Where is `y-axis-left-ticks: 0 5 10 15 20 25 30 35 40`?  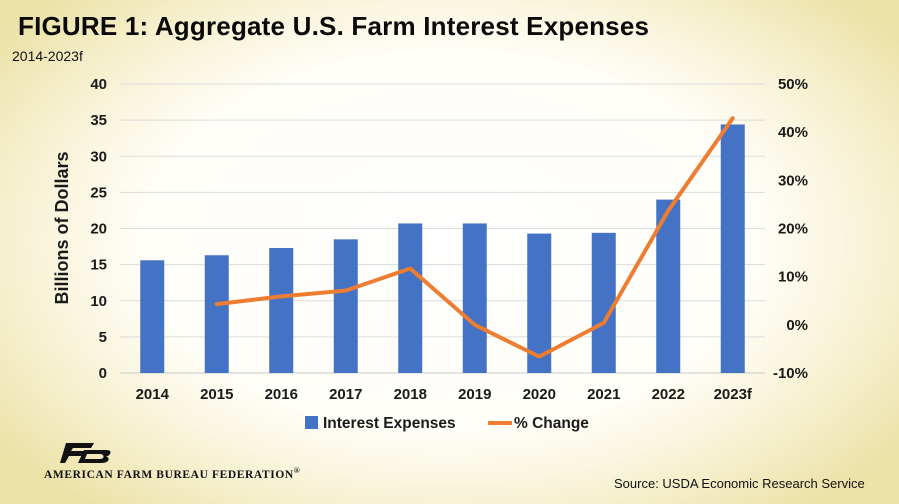 y-axis-left-ticks: 0 5 10 15 20 25 30 35 40 is located at coordinates (98, 229).